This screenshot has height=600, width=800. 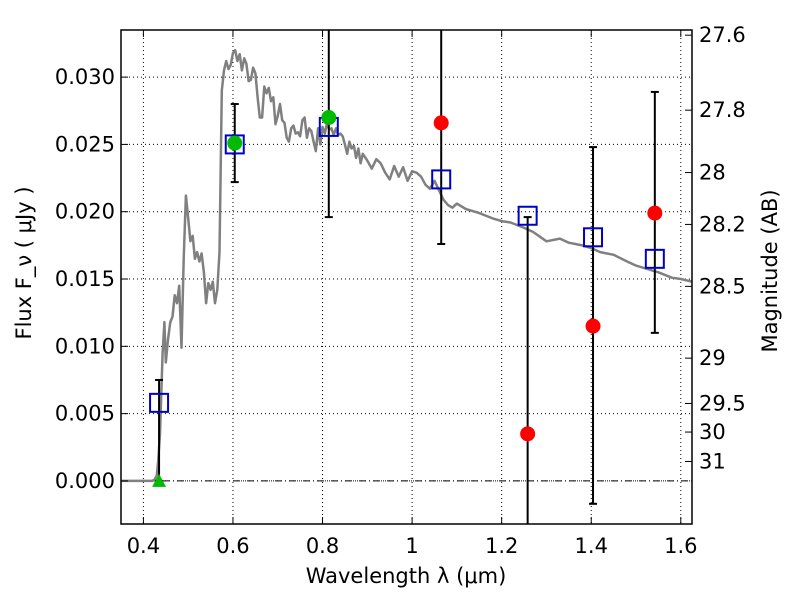 I want to click on y2-tick-label: 28, so click(x=712, y=173).